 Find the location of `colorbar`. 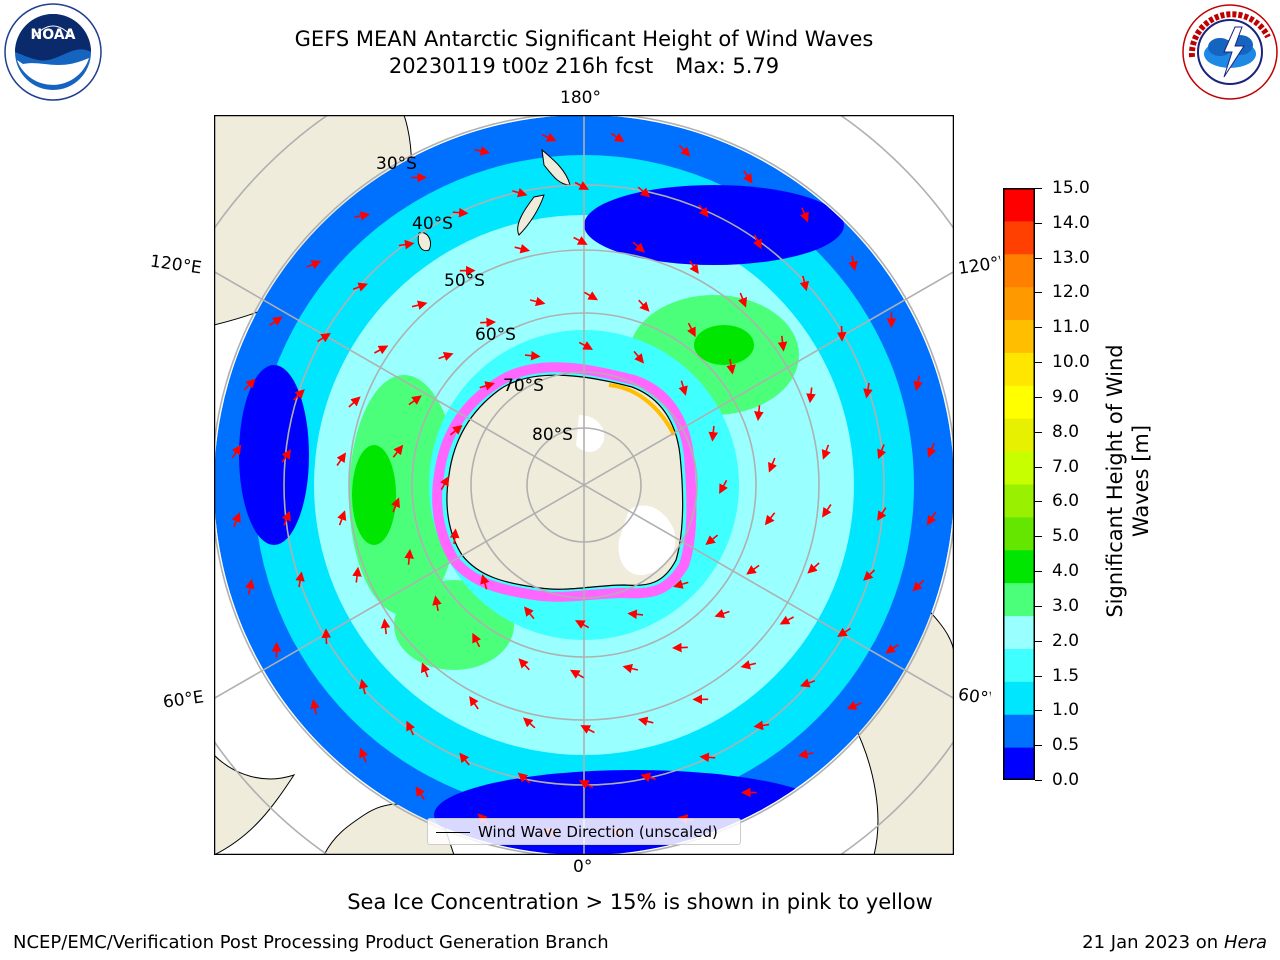

colorbar is located at coordinates (1019, 486).